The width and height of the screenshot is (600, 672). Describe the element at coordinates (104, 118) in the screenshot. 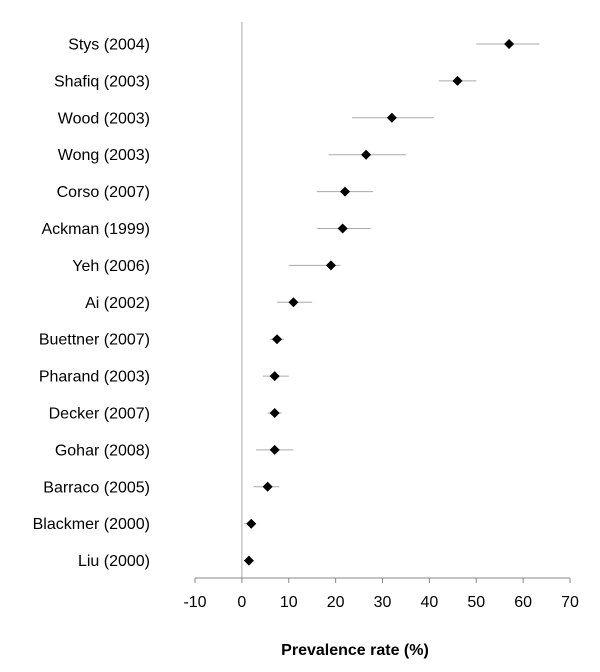

I see `study-label-wood-2003: Wood (2003)` at that location.